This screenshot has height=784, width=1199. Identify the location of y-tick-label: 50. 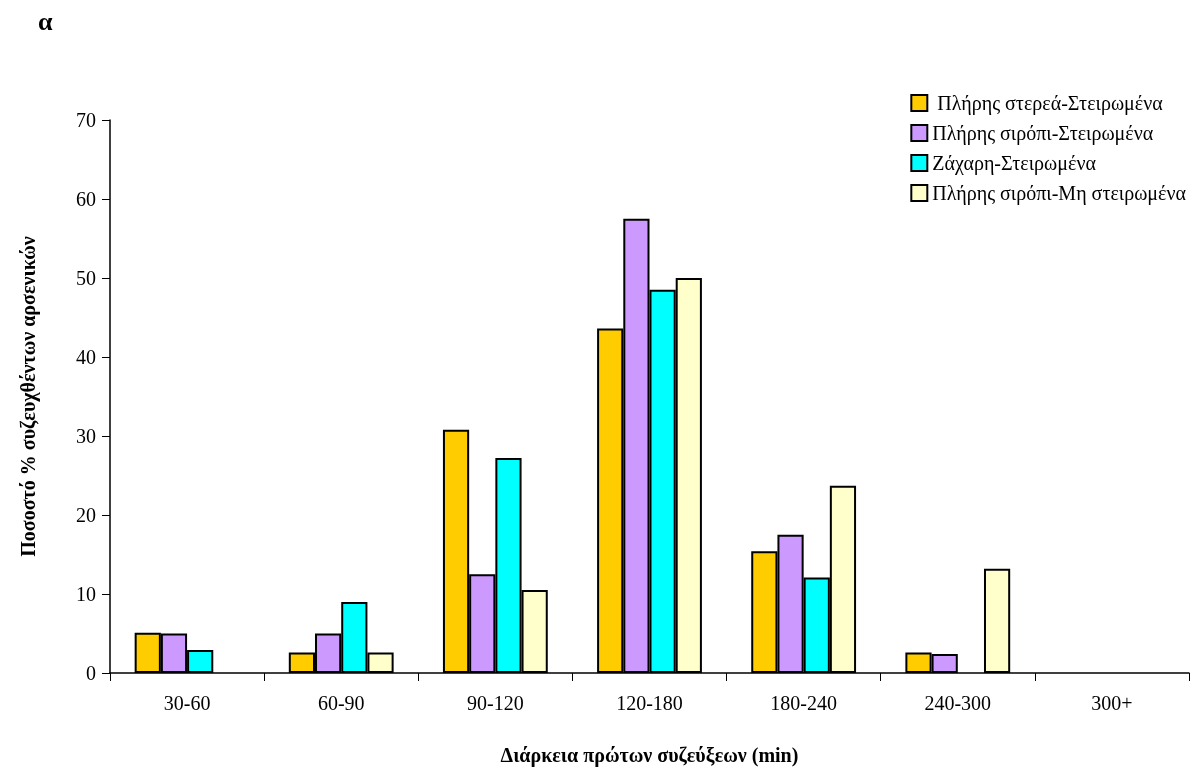
(86, 278).